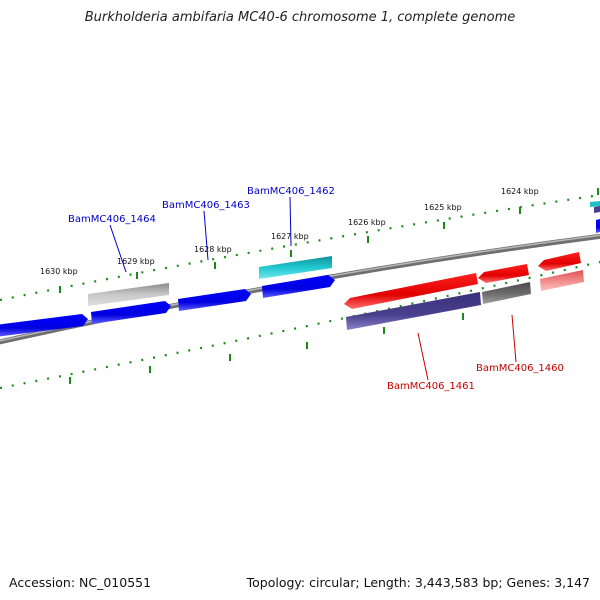  What do you see at coordinates (290, 236) in the screenshot?
I see `tick-label-1627: 1627 kbp` at bounding box center [290, 236].